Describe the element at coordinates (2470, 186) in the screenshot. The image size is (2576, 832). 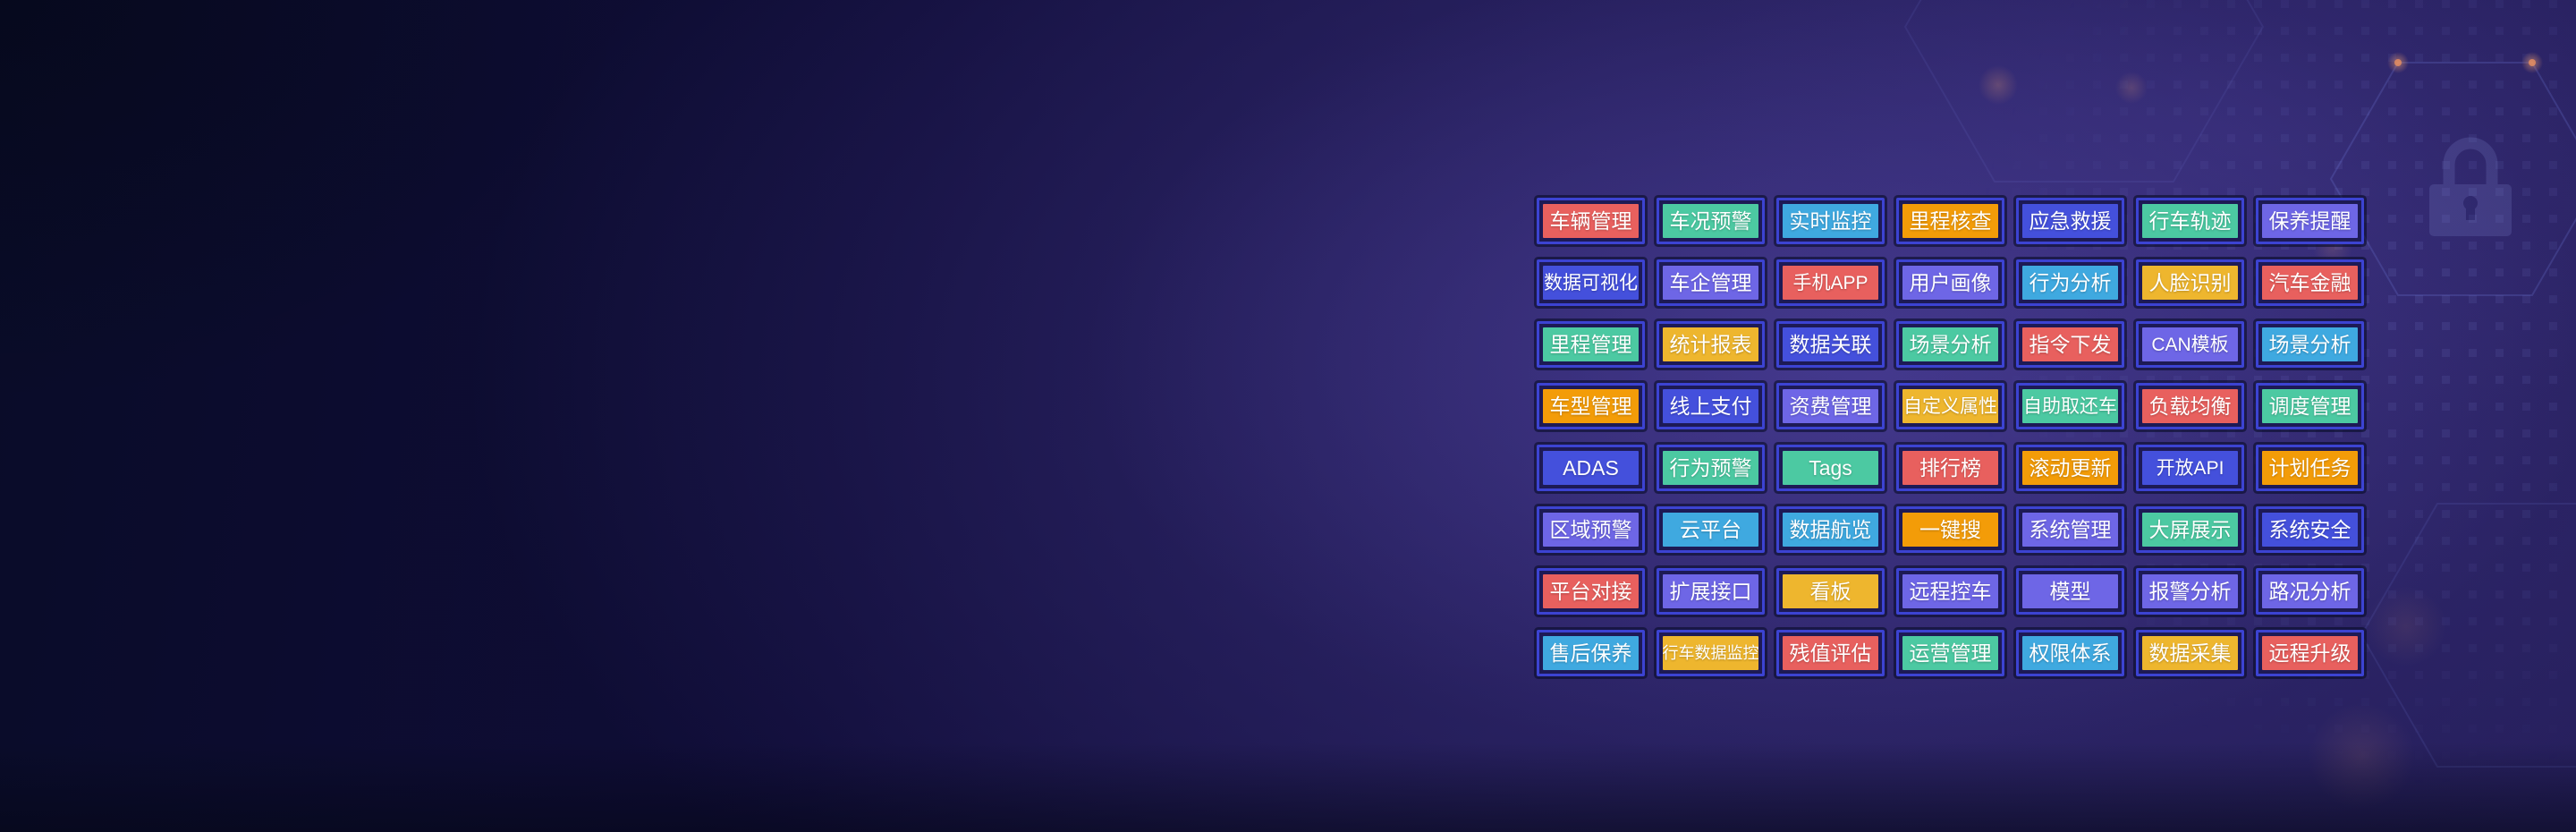
I see `lock-icon` at that location.